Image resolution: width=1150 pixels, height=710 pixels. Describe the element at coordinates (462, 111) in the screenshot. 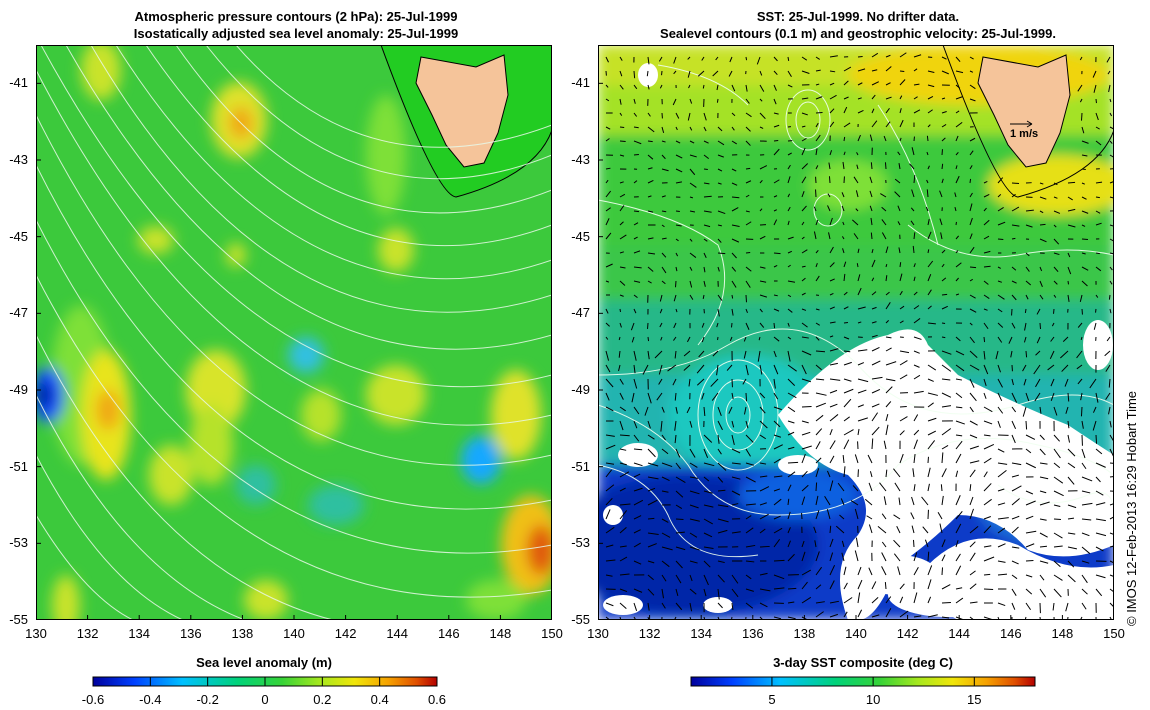

I see `tasmania-land` at that location.